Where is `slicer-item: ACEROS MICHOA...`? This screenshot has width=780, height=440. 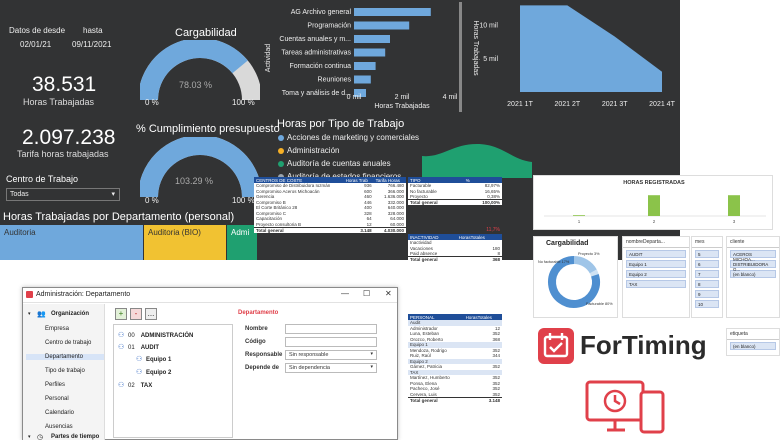 slicer-item: ACEROS MICHOA... is located at coordinates (753, 256).